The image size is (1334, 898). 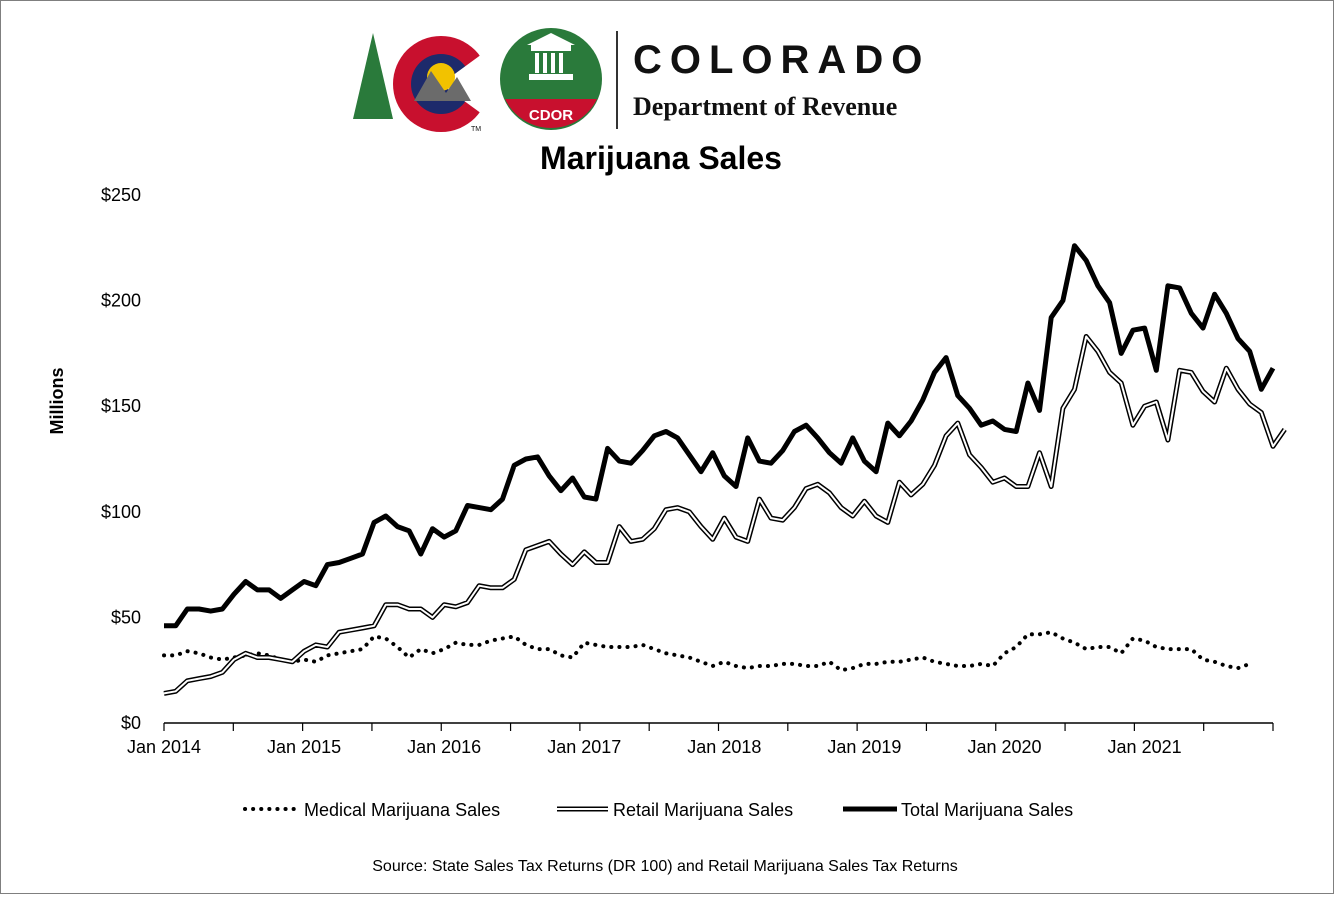 I want to click on series-medical-sales, so click(x=707, y=651).